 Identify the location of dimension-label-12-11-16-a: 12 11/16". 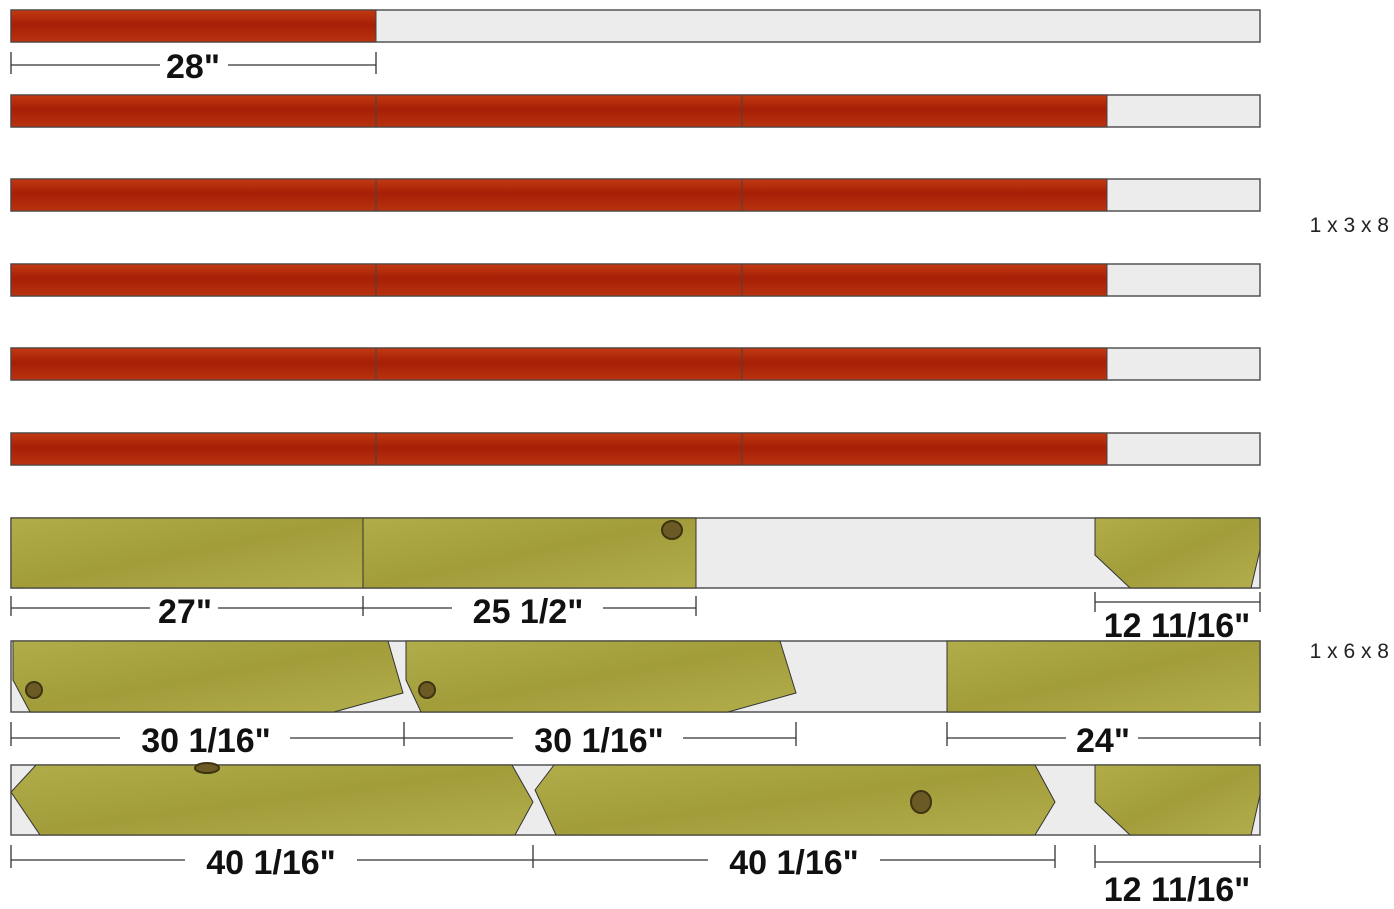
(1177, 626).